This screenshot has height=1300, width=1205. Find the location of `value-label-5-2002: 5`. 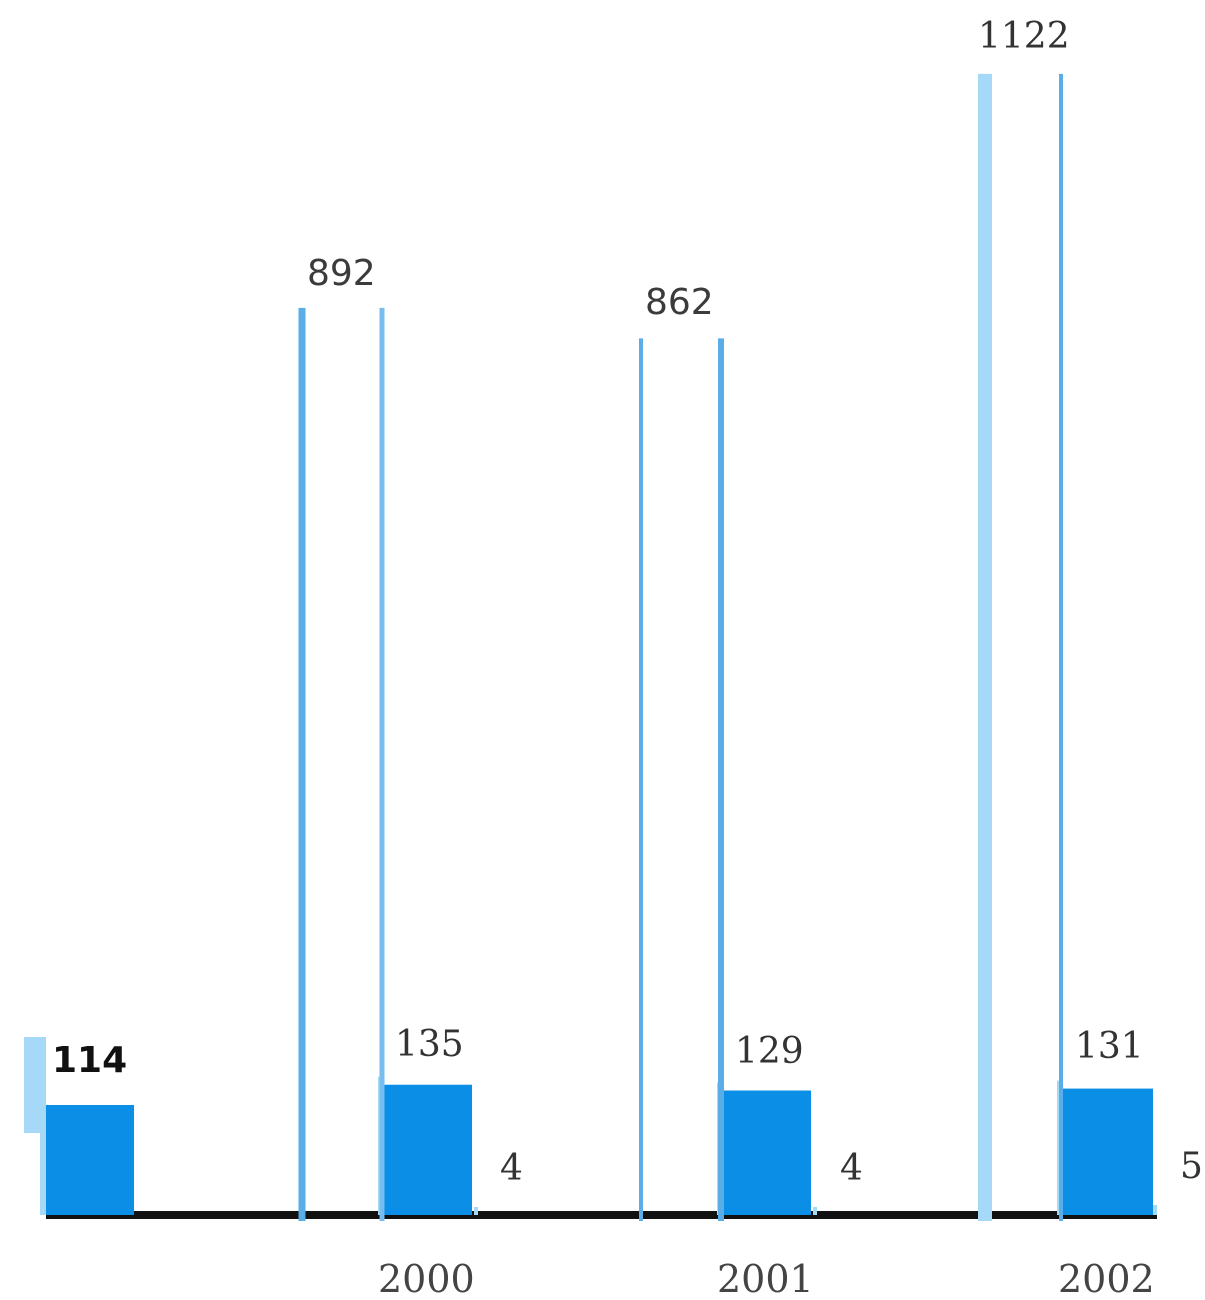

value-label-5-2002: 5 is located at coordinates (1191, 1166).